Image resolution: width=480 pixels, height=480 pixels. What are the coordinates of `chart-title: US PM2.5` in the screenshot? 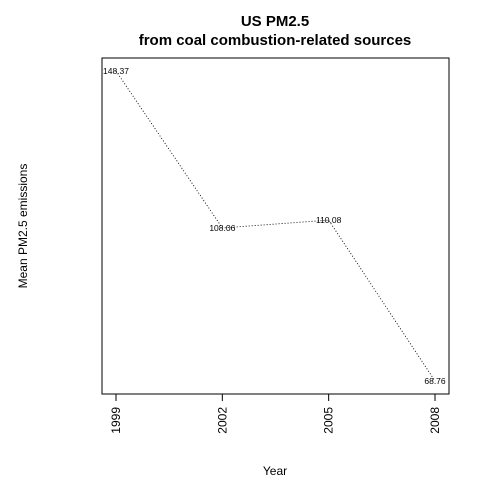 It's located at (275, 21).